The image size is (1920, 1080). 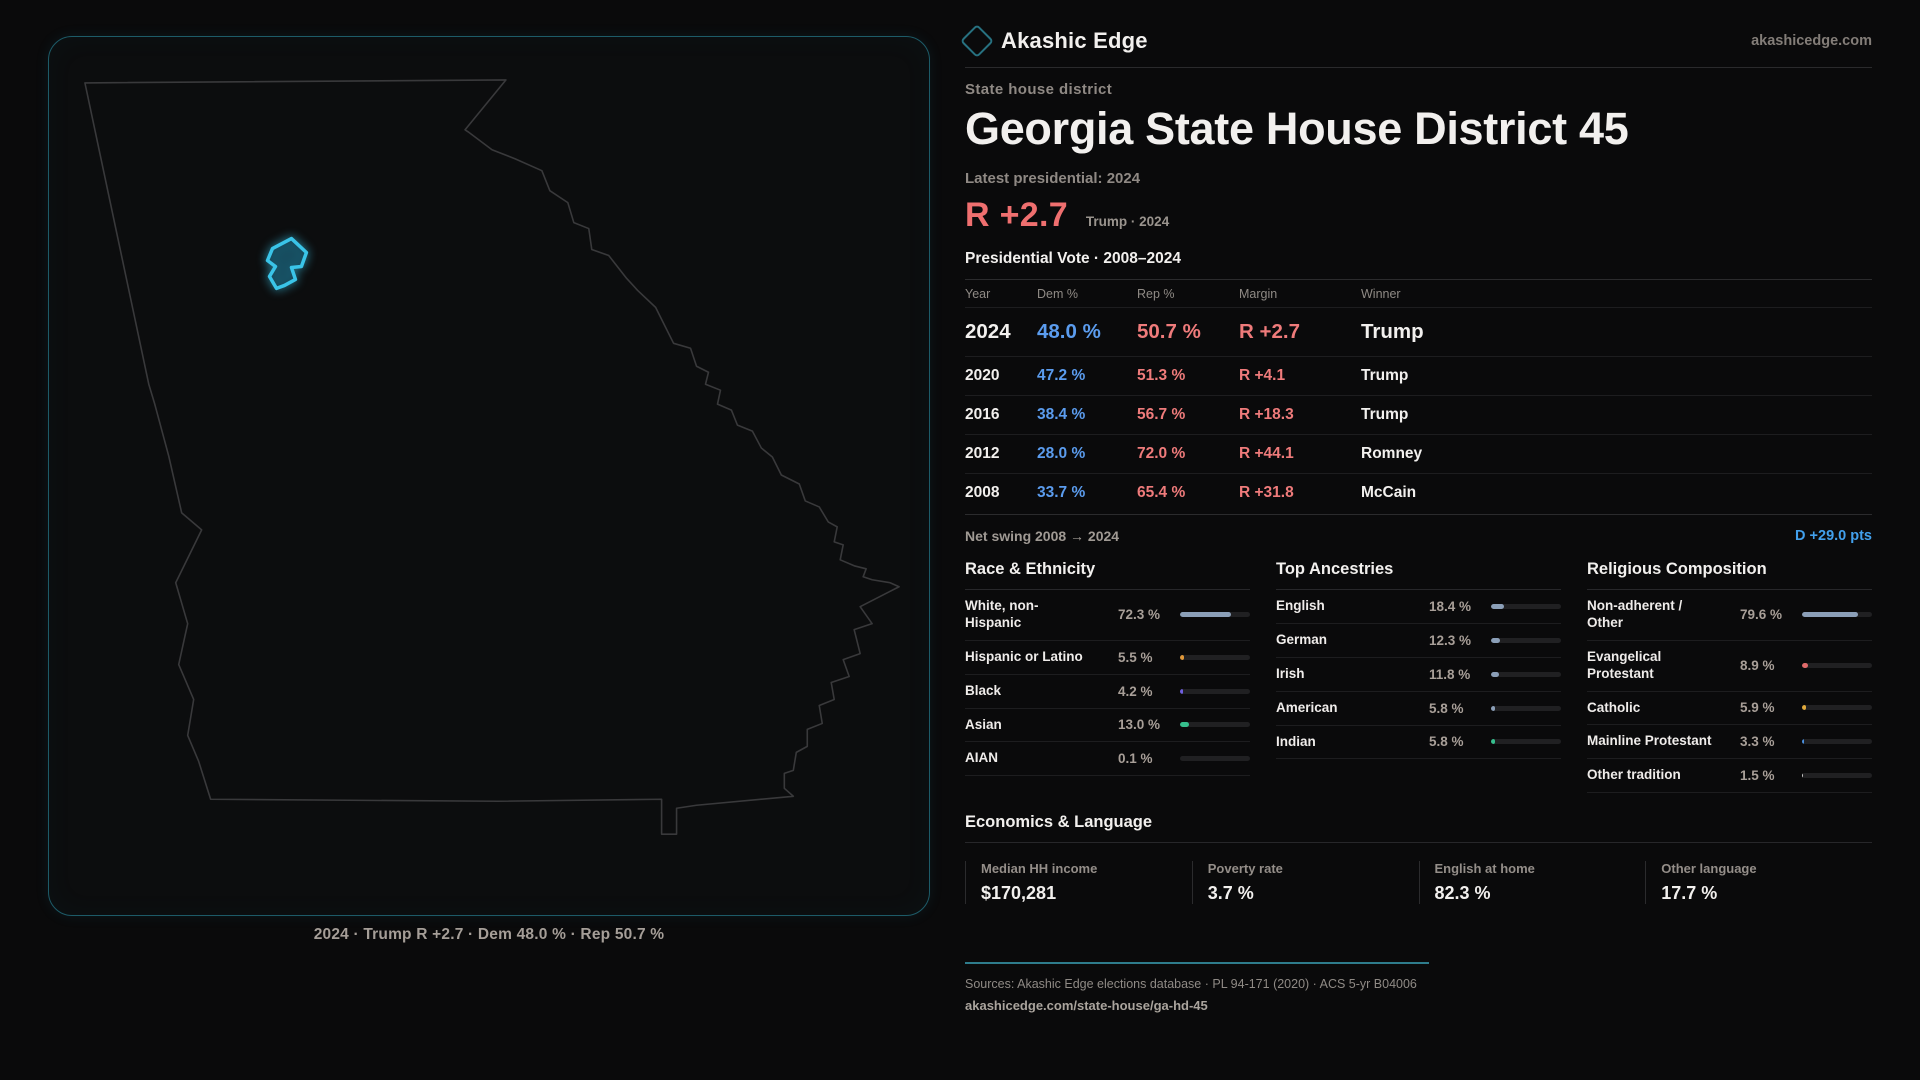 I want to click on stat-label: Other language, so click(x=1709, y=869).